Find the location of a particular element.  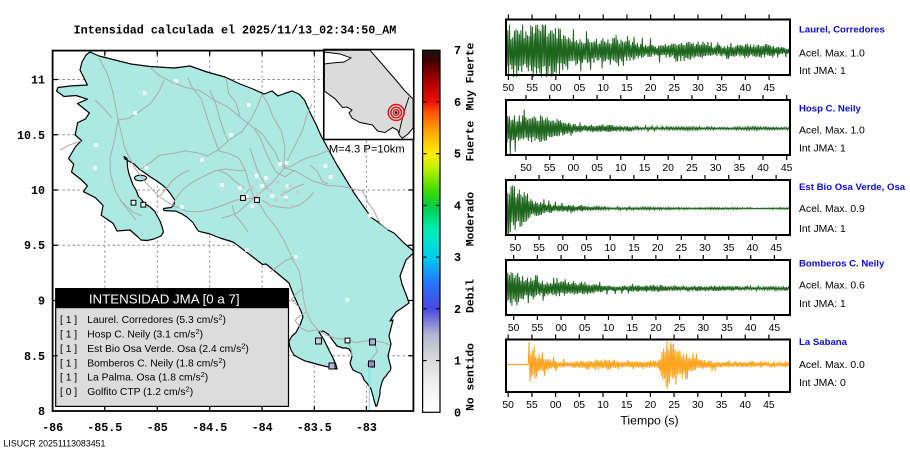

svg-text: -84 is located at coordinates (262, 428).